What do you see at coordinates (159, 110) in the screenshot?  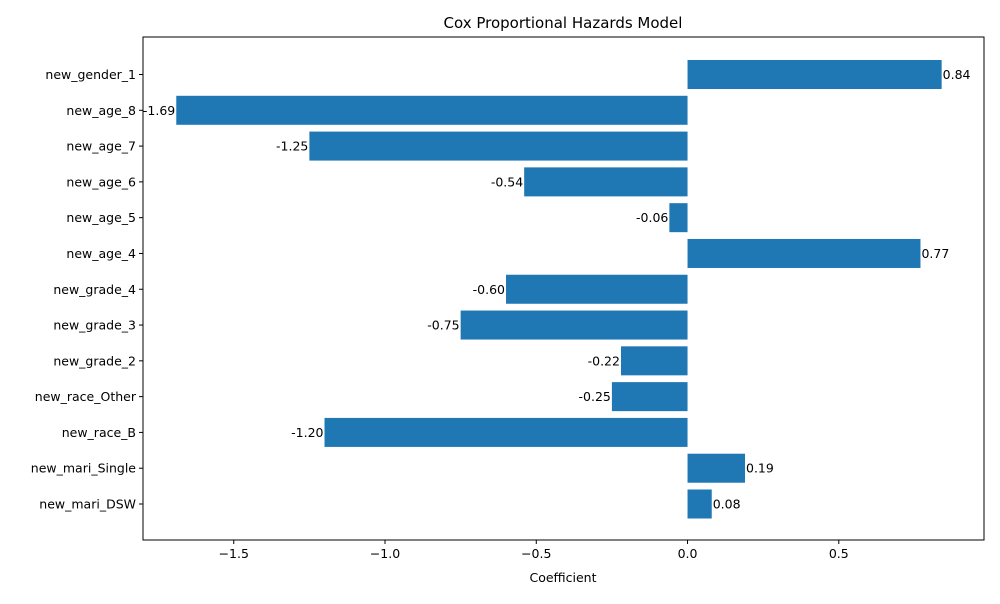 I see `data-label: -1.69` at bounding box center [159, 110].